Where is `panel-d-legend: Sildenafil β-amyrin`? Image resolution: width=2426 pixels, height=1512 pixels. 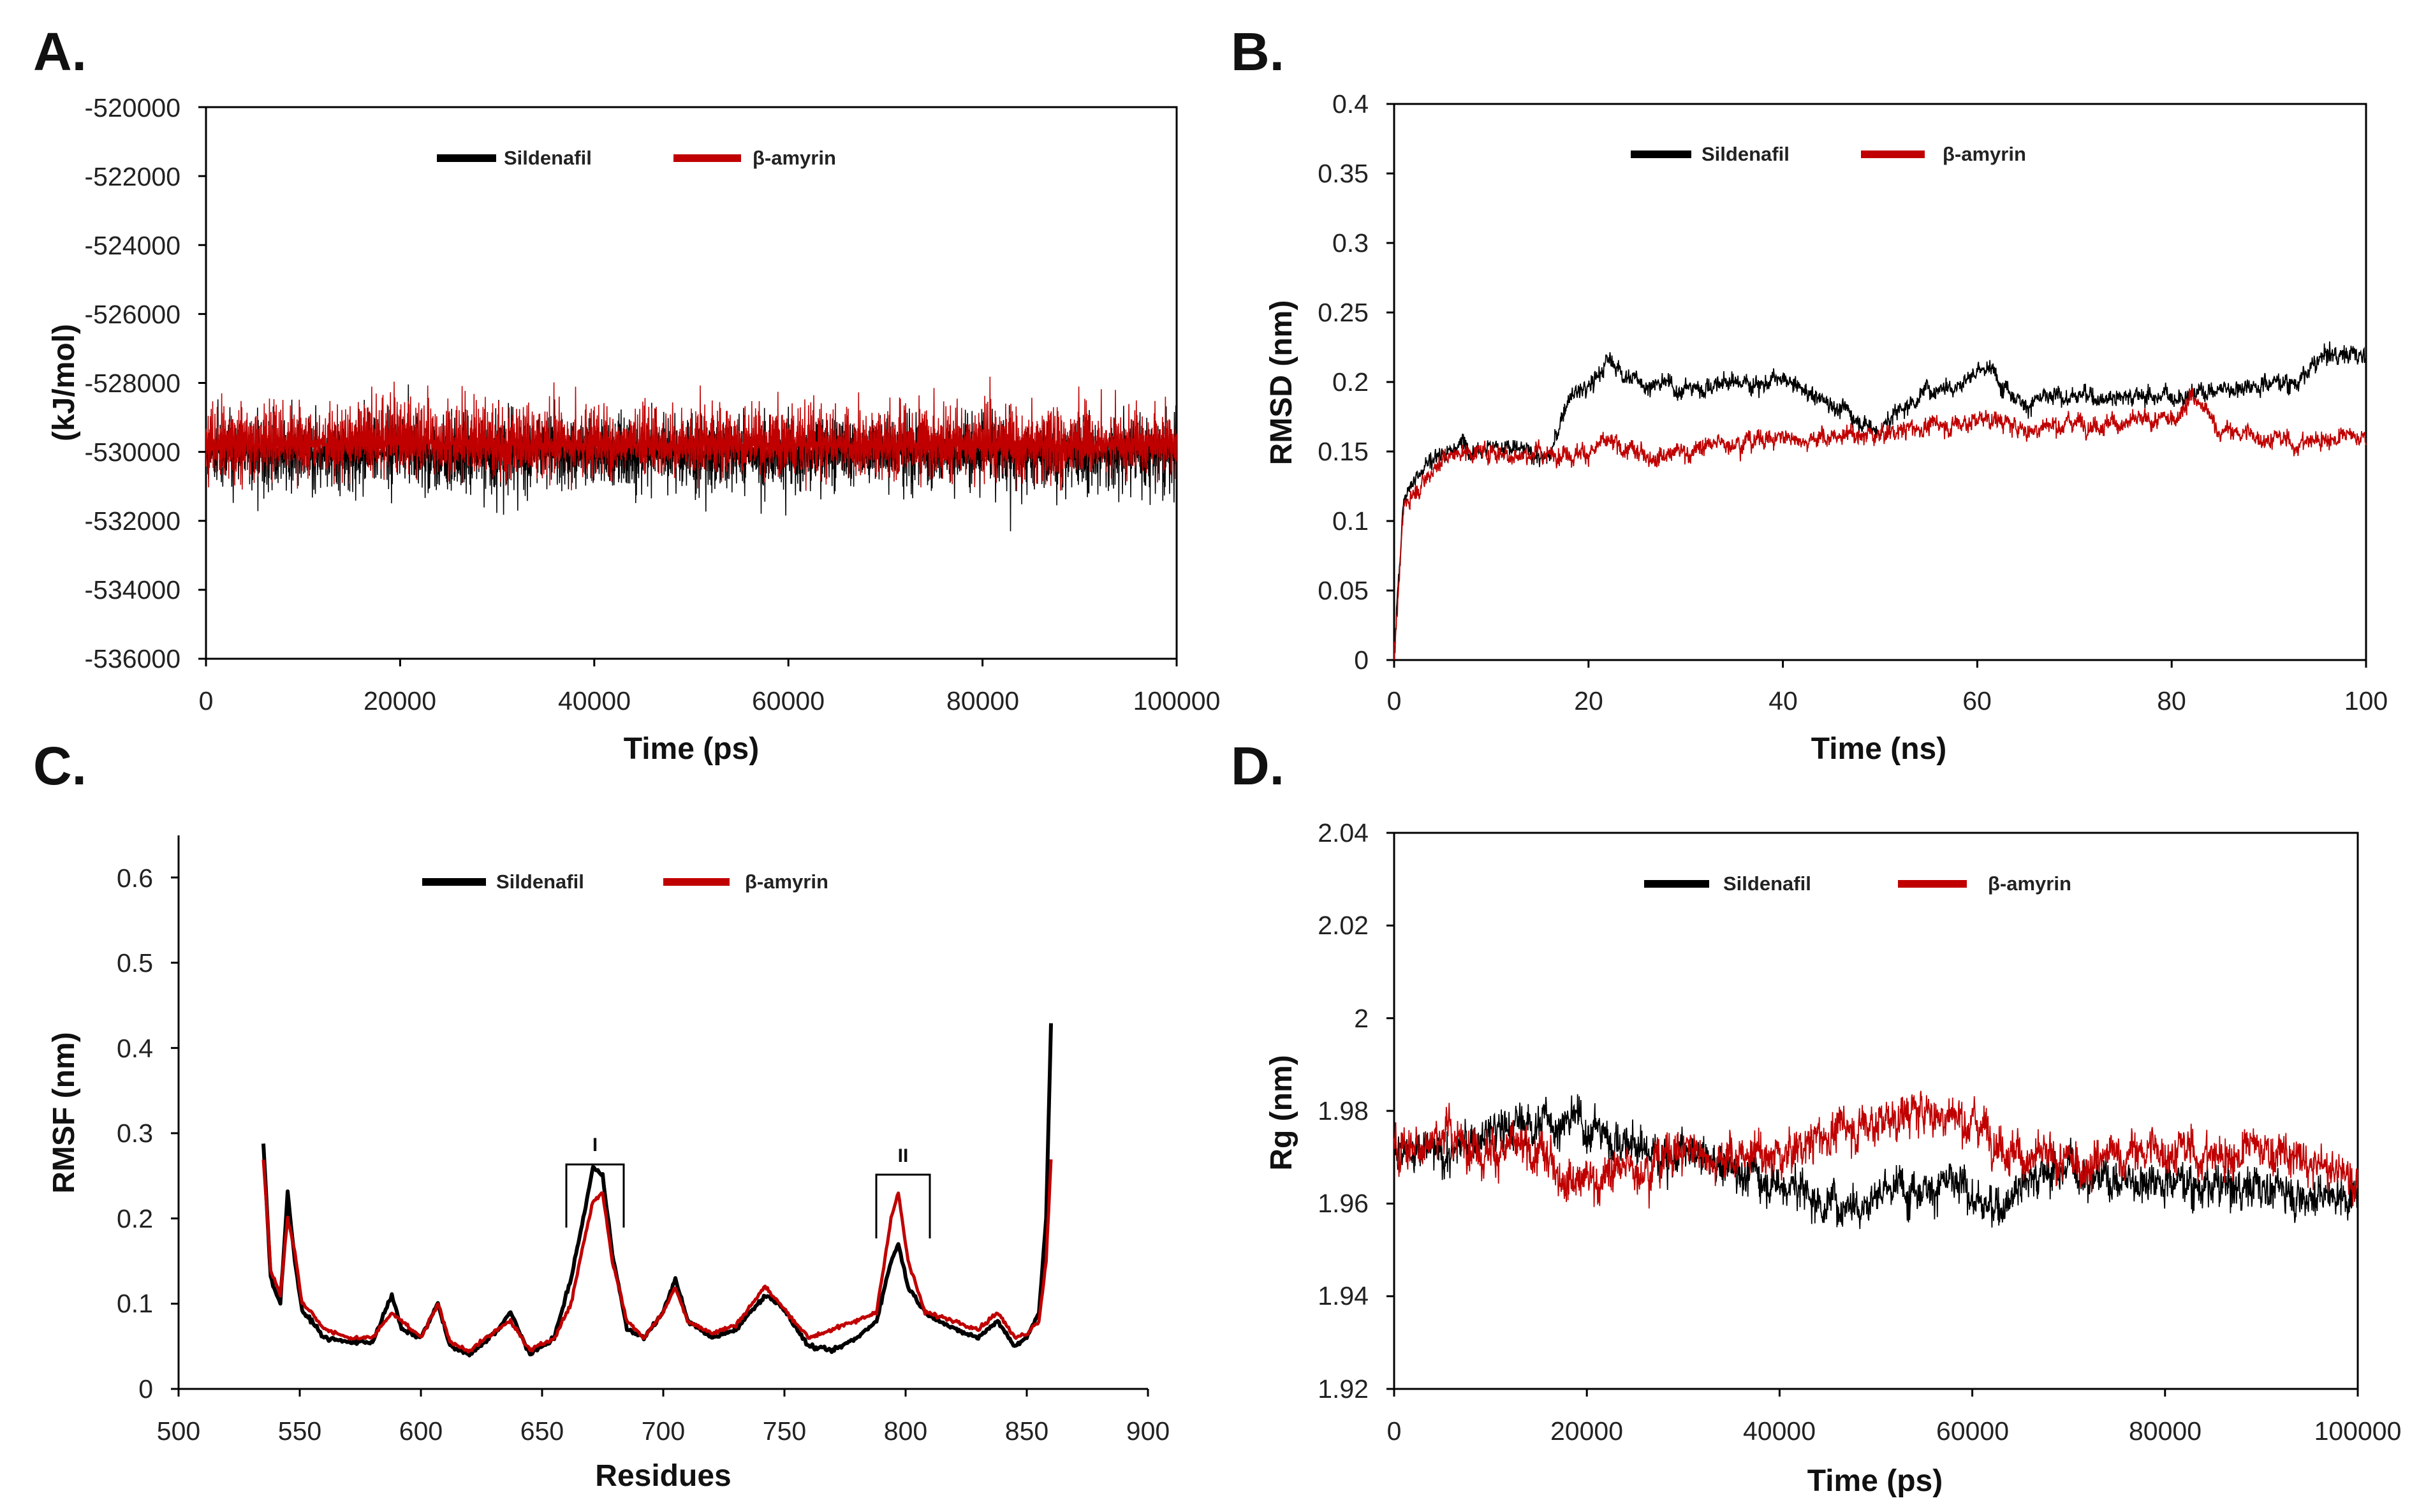
panel-d-legend: Sildenafil β-amyrin is located at coordinates (1858, 884).